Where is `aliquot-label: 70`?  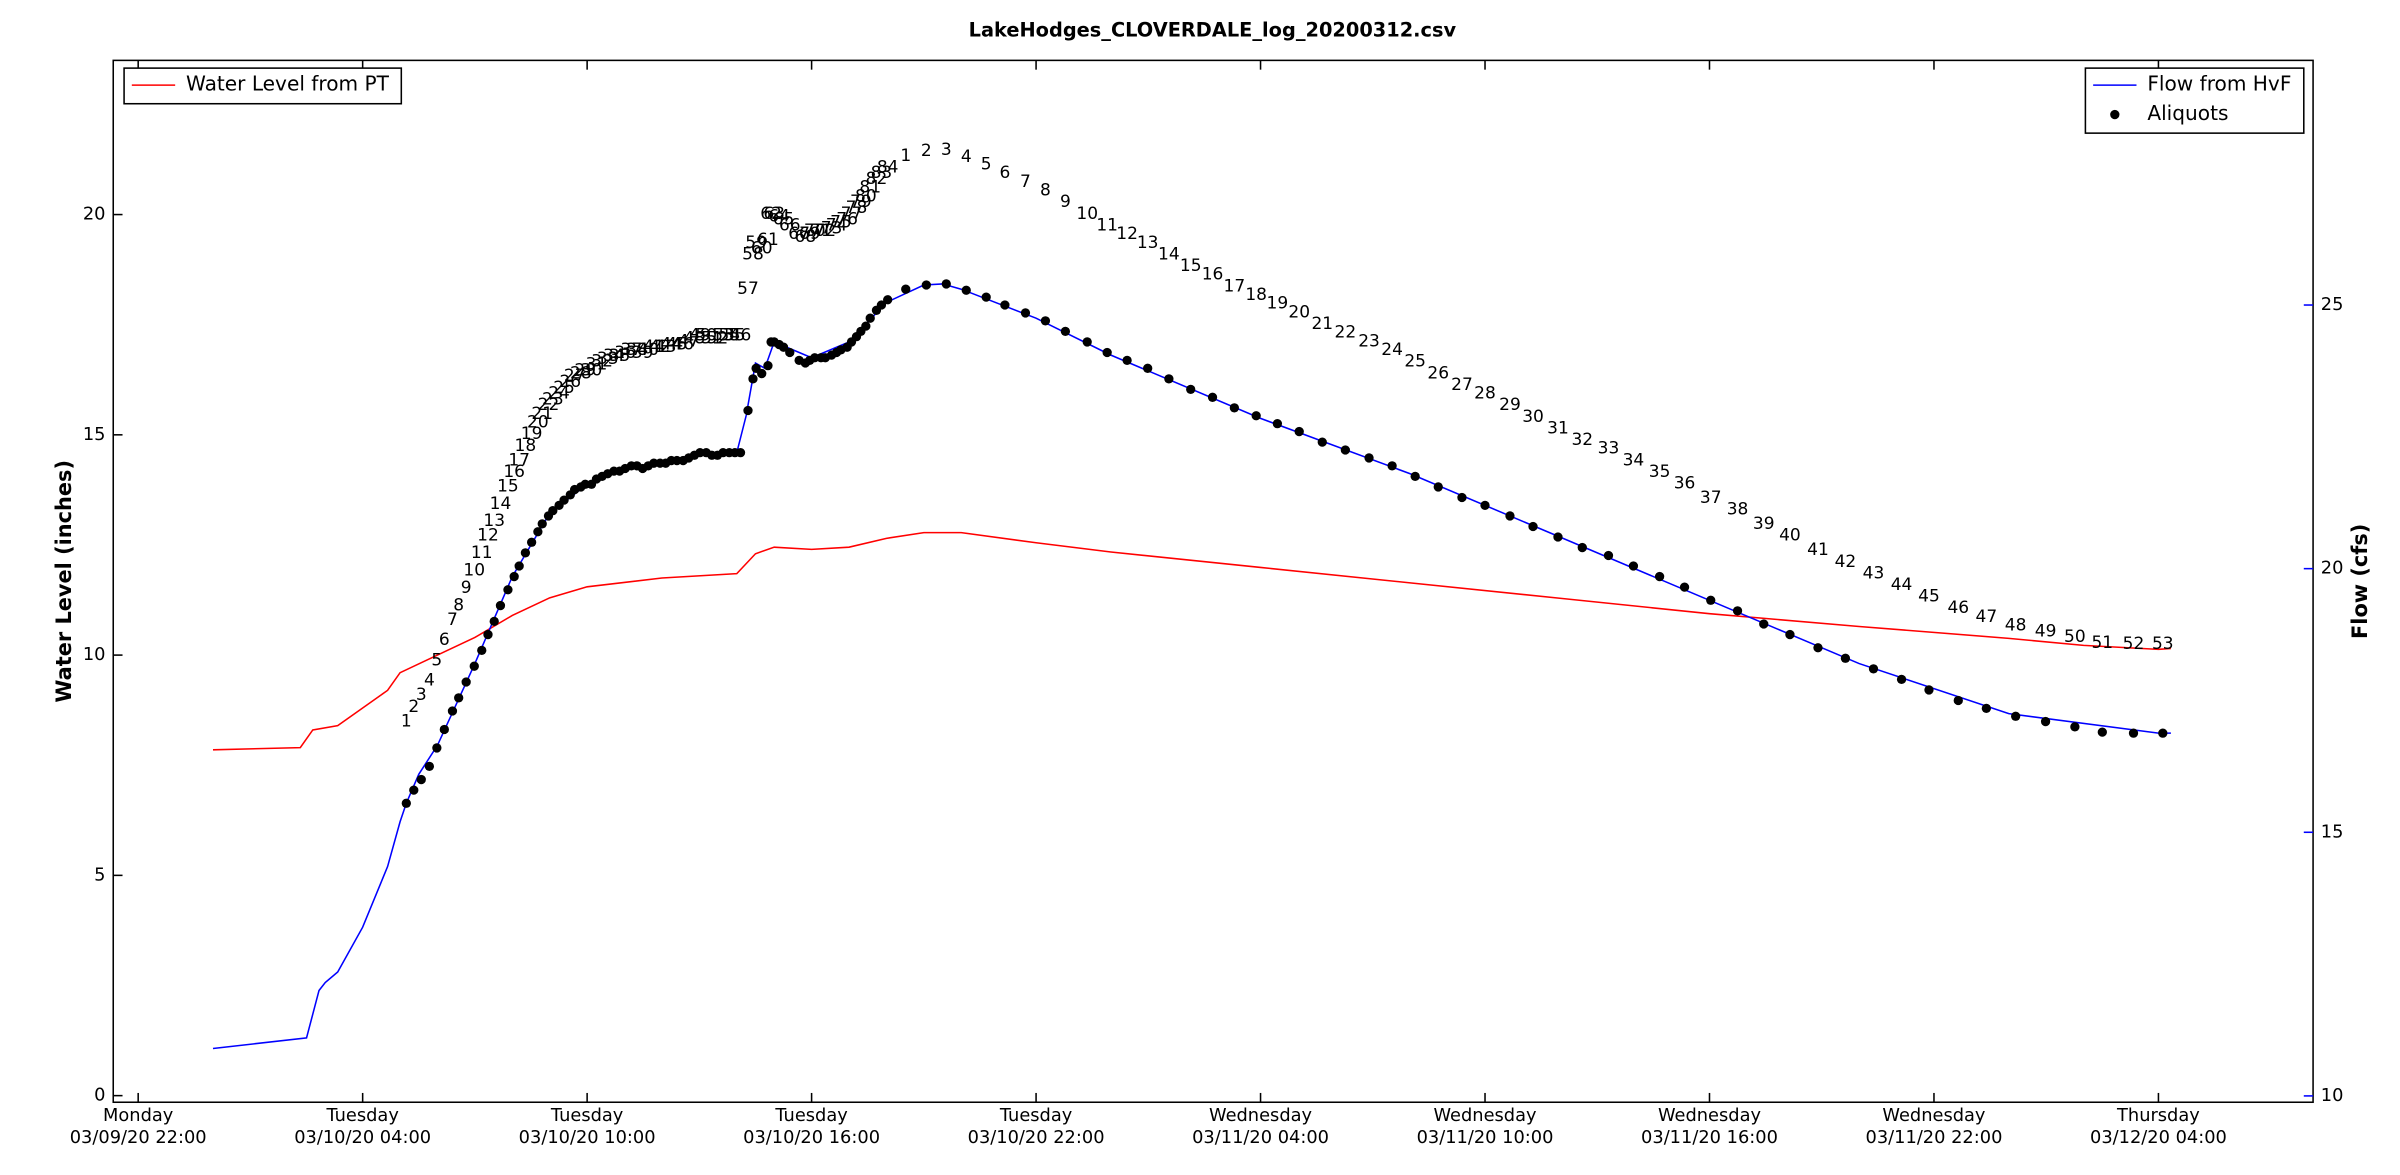 aliquot-label: 70 is located at coordinates (815, 231).